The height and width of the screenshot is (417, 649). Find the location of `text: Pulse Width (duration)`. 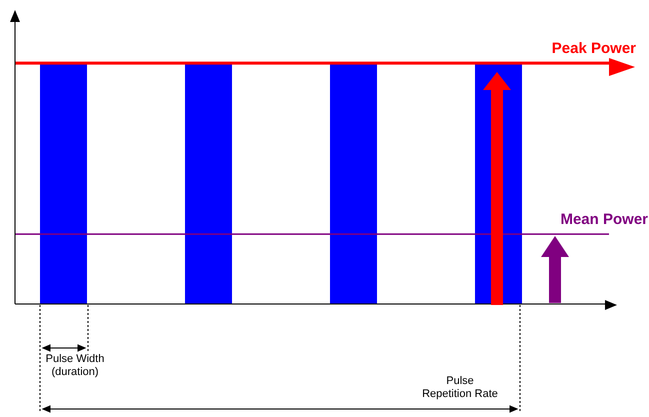

text: Pulse Width (duration) is located at coordinates (75, 366).